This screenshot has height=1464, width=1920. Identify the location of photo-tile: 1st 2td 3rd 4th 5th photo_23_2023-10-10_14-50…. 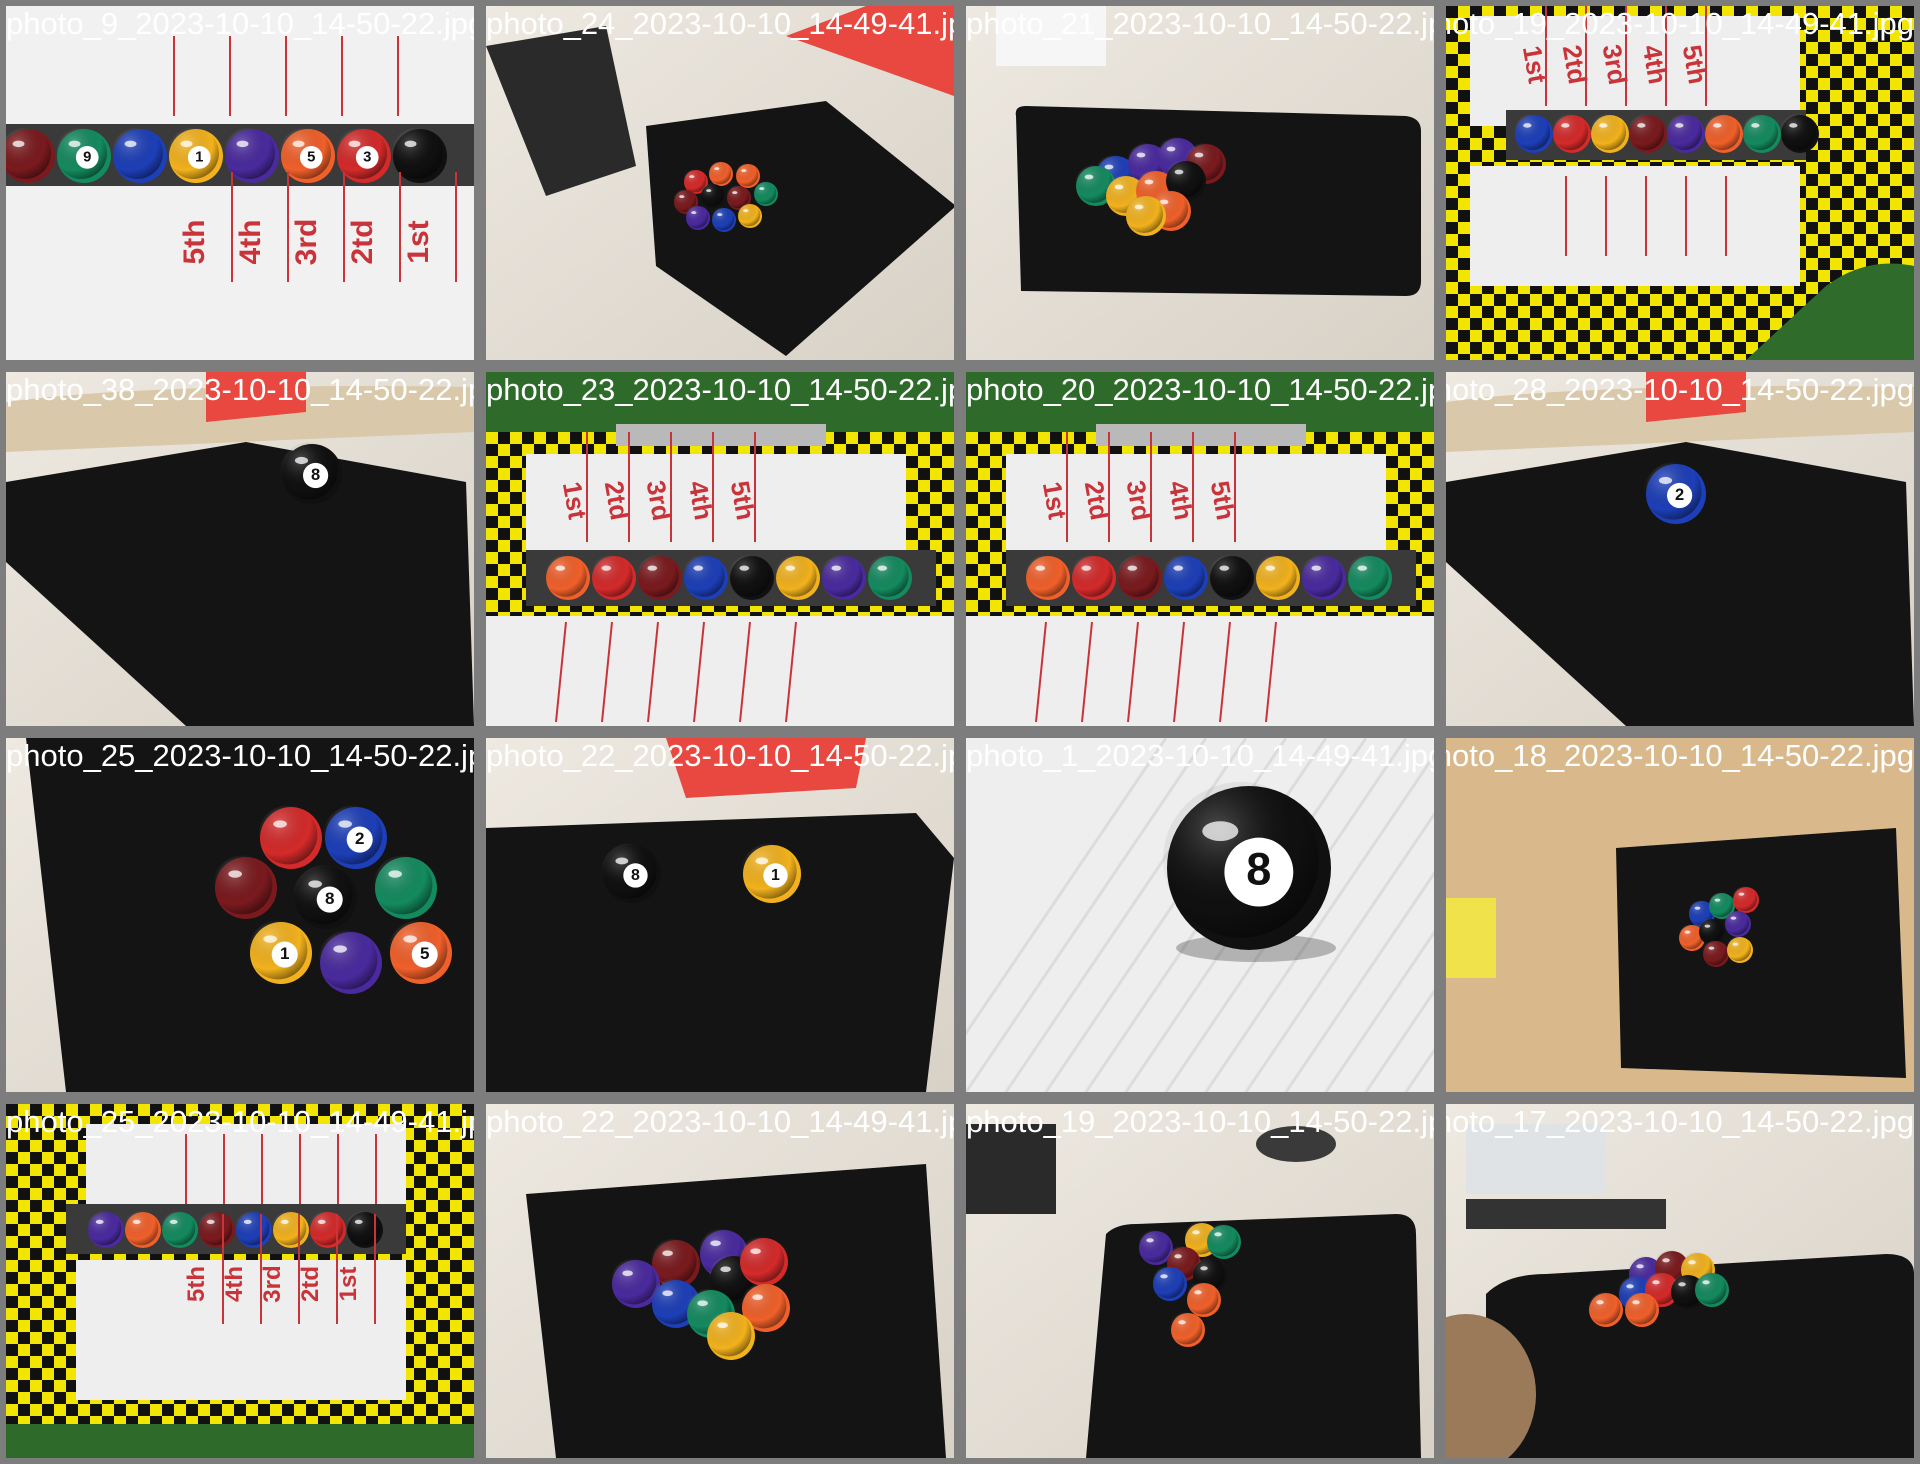
(720, 549).